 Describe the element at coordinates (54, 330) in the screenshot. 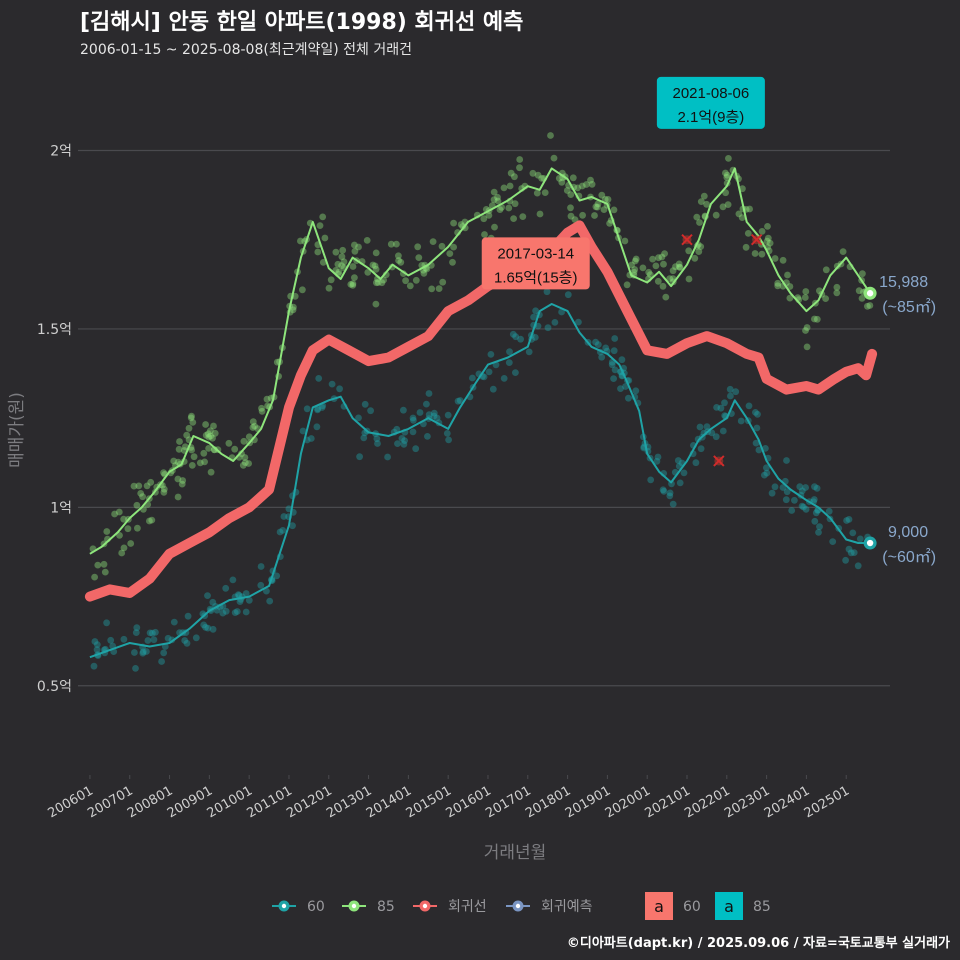

I see `y-tick-label: 1.5억` at that location.